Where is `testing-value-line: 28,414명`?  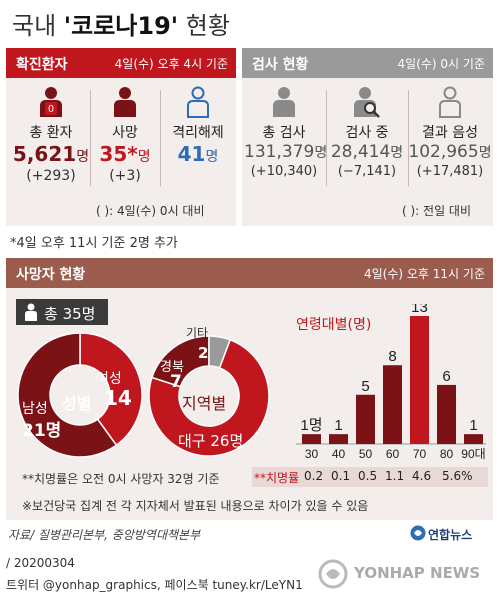
testing-value-line: 28,414명 is located at coordinates (367, 152).